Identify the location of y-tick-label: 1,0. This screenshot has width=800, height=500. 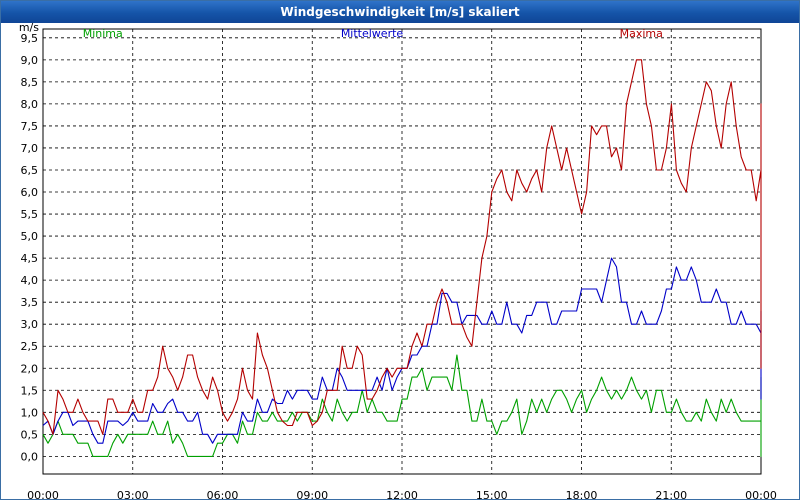
(30, 412).